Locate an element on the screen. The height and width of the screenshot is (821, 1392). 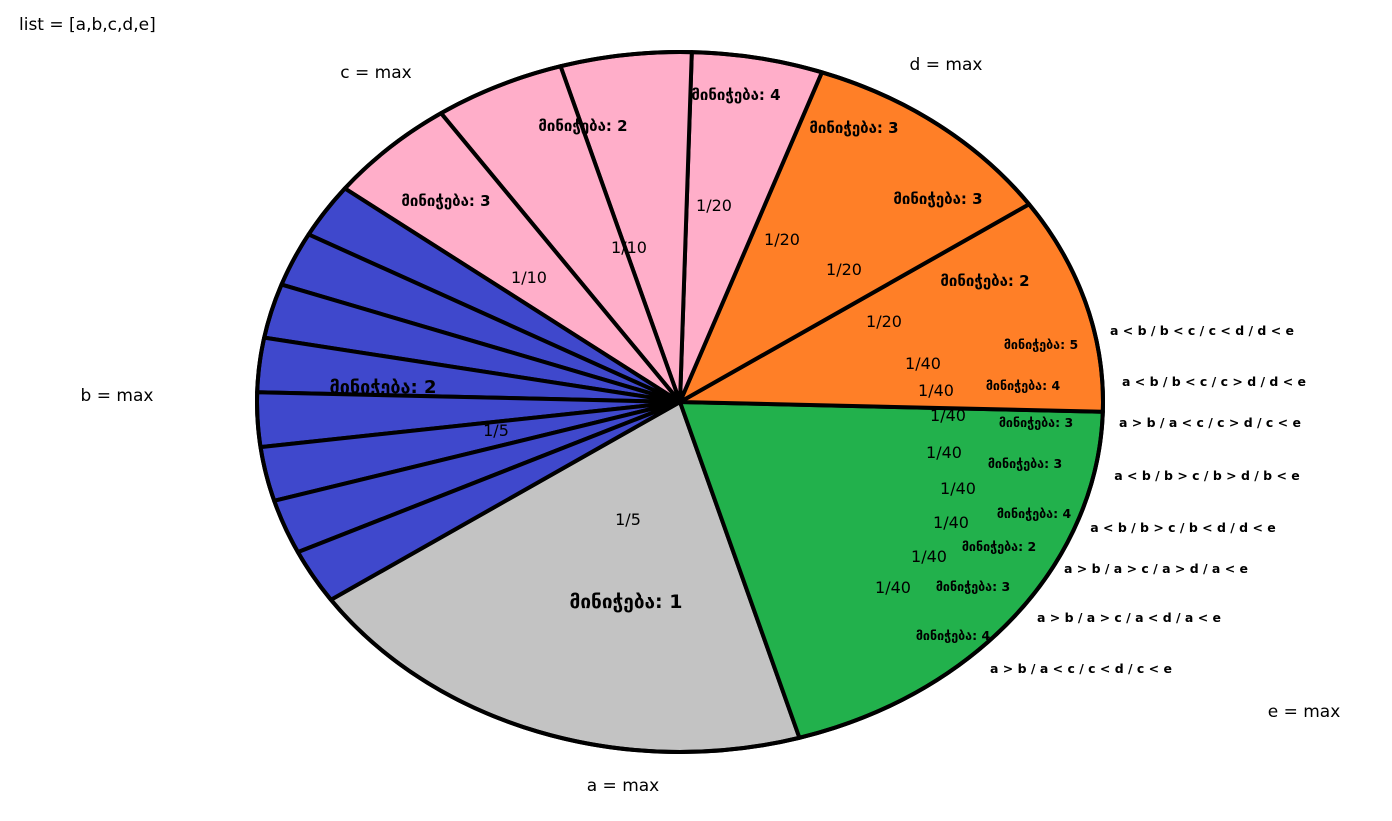
group-label-d: d = max is located at coordinates (946, 65).